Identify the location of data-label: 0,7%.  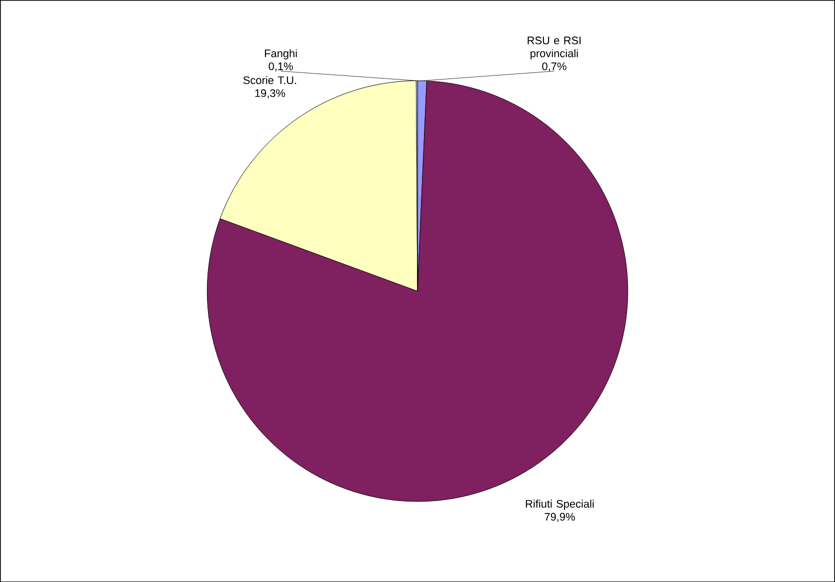
(554, 67).